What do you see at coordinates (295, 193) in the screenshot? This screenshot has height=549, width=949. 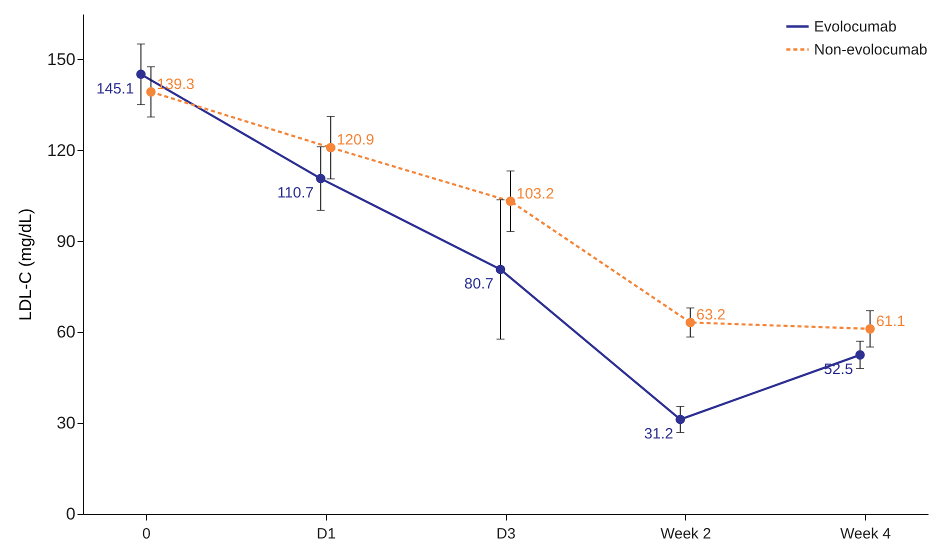 I see `data-label: 110.7` at bounding box center [295, 193].